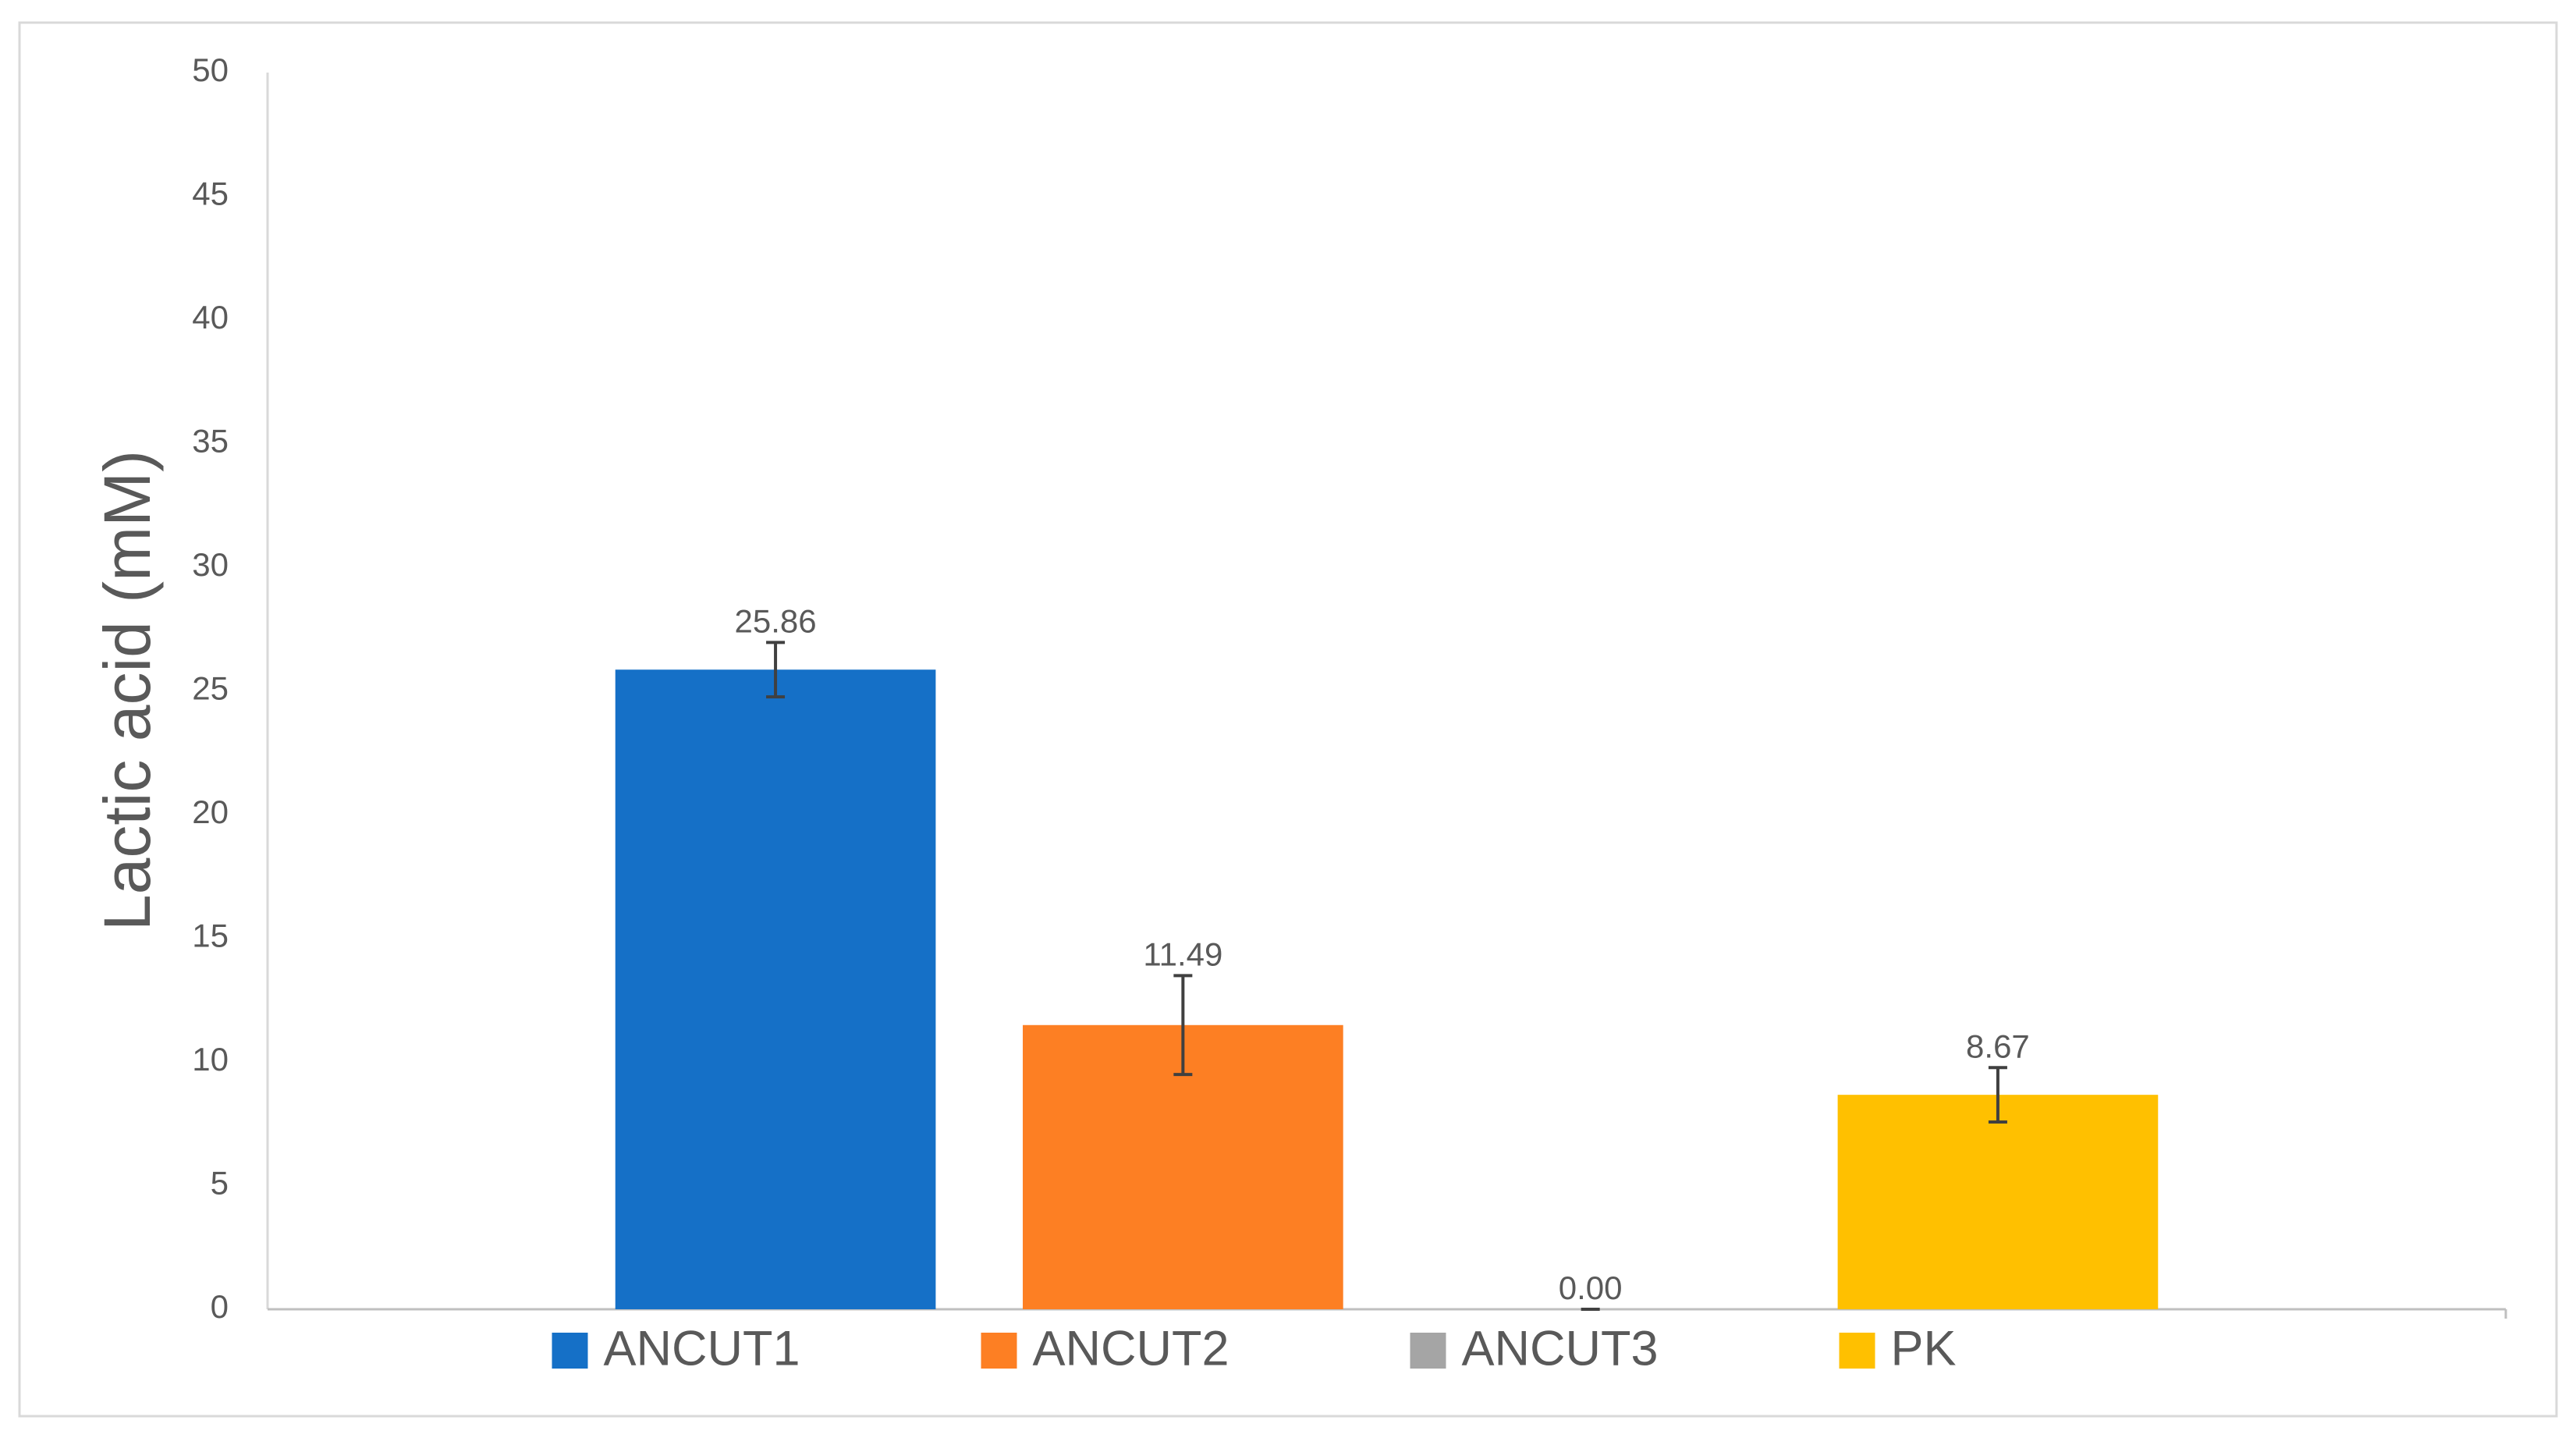  I want to click on data-label: 25.86, so click(776, 620).